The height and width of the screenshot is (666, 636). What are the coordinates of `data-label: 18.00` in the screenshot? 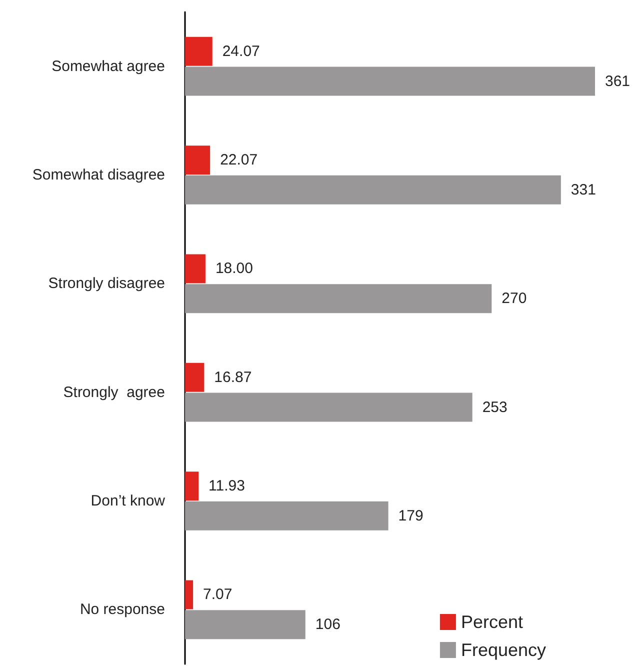 It's located at (234, 269).